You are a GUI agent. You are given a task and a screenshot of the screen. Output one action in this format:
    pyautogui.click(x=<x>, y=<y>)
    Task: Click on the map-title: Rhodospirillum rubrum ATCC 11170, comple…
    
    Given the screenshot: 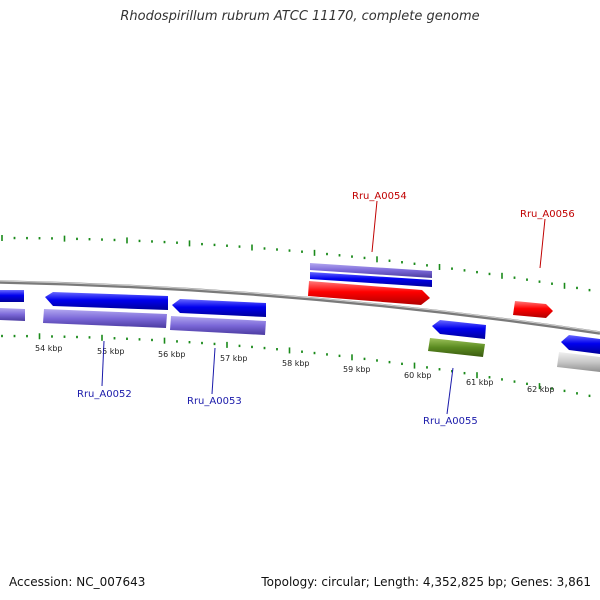 What is the action you would take?
    pyautogui.click(x=300, y=16)
    